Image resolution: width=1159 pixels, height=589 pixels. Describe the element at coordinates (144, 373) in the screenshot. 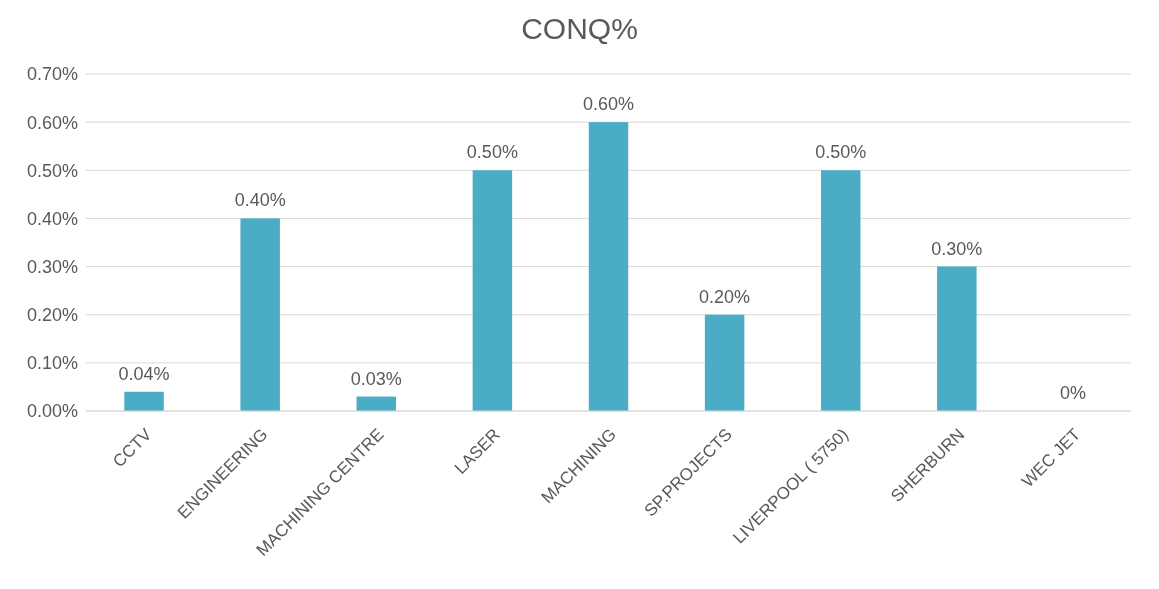

I see `data-label: 0.04%` at that location.